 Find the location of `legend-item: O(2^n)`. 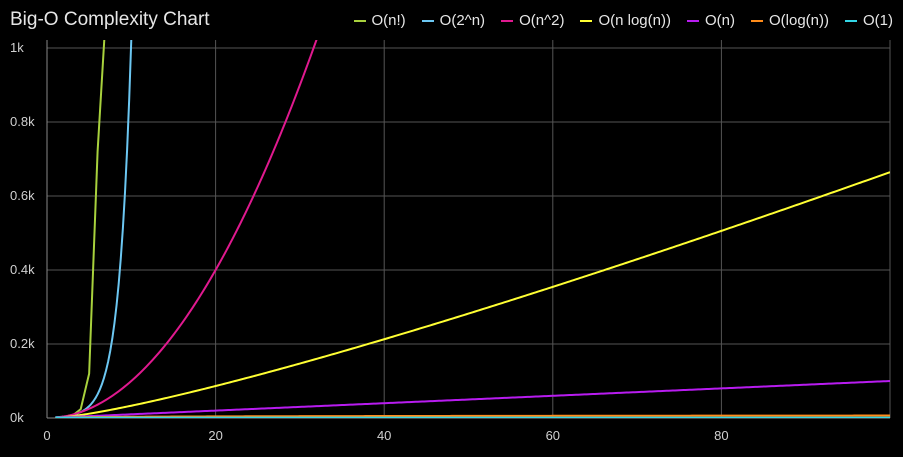

legend-item: O(2^n) is located at coordinates (453, 20).